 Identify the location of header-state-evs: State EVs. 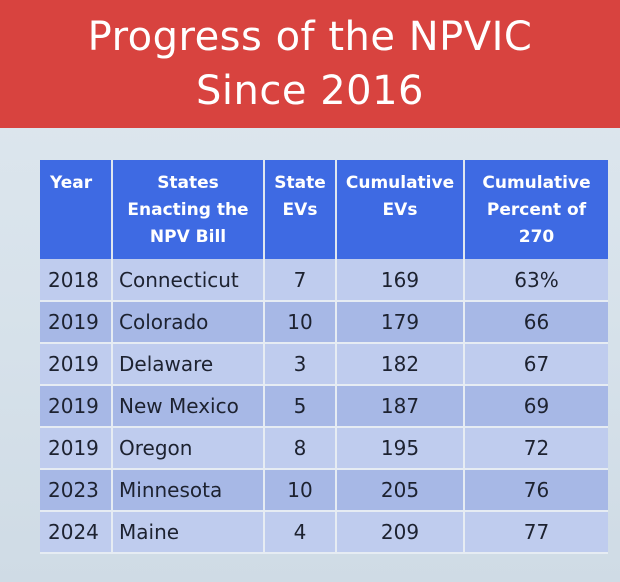
(300, 209).